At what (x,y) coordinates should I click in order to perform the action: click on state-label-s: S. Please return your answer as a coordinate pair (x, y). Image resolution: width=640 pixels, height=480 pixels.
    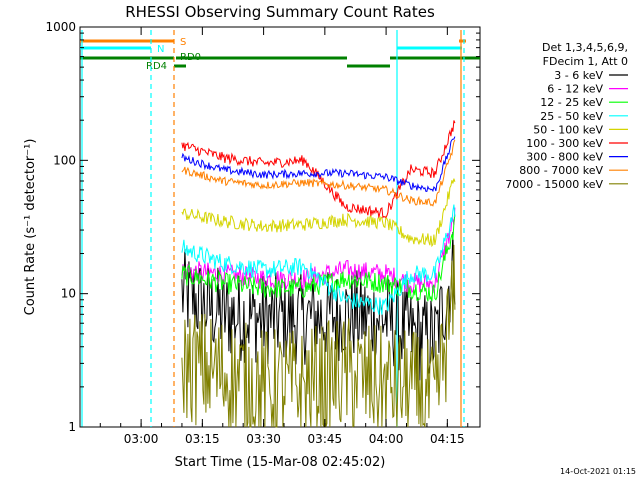
    Looking at the image, I should click on (183, 42).